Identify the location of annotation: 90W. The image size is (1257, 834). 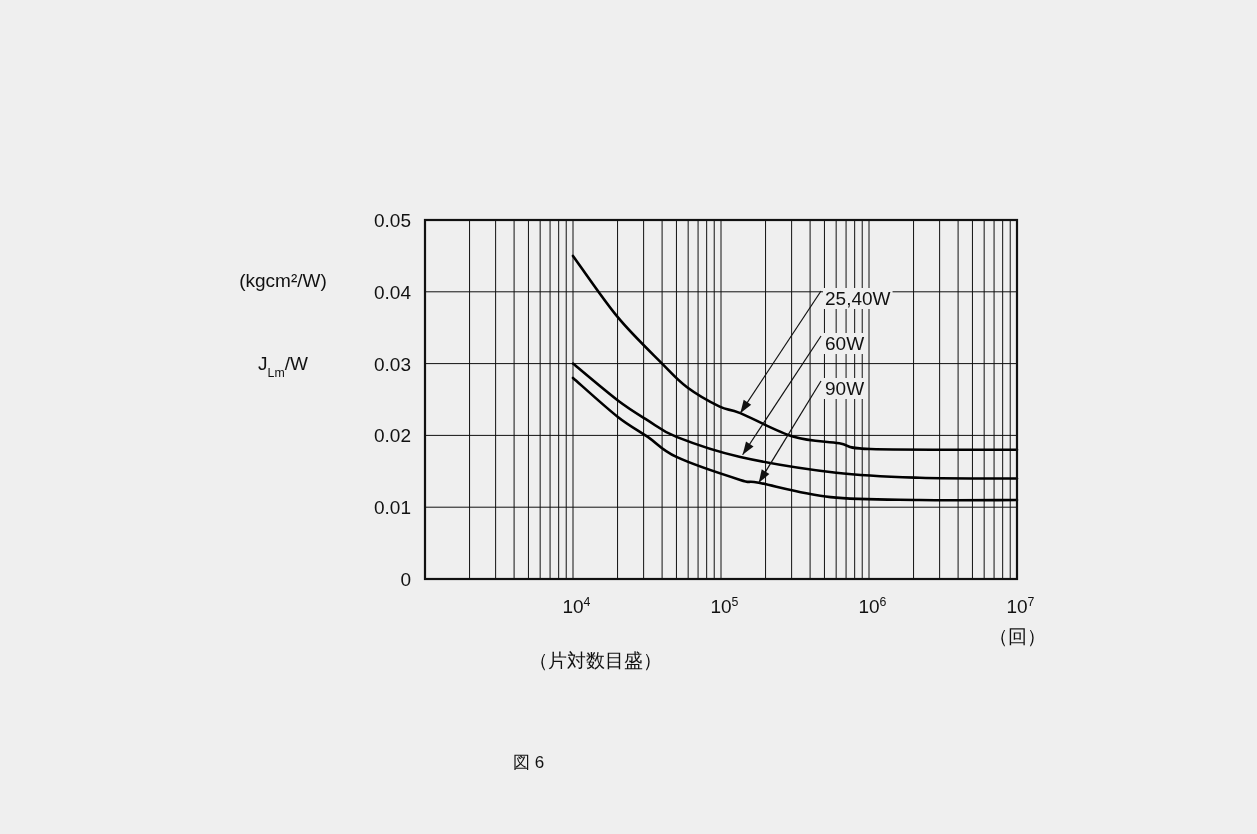
(845, 388).